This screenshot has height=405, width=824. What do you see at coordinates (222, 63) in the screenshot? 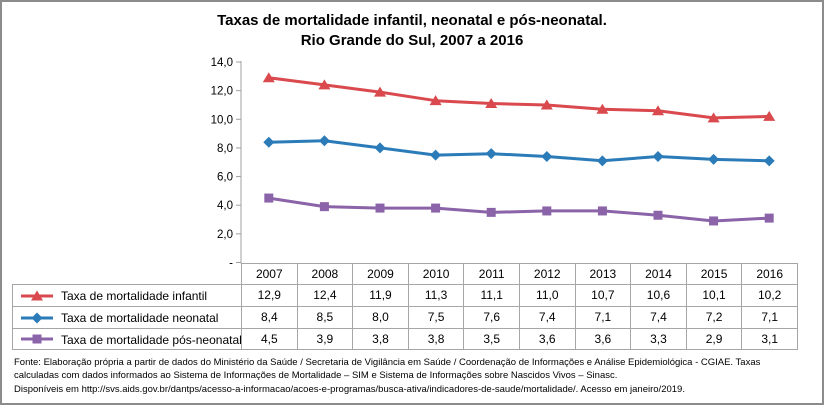
I see `svg-text: 14,0` at bounding box center [222, 63].